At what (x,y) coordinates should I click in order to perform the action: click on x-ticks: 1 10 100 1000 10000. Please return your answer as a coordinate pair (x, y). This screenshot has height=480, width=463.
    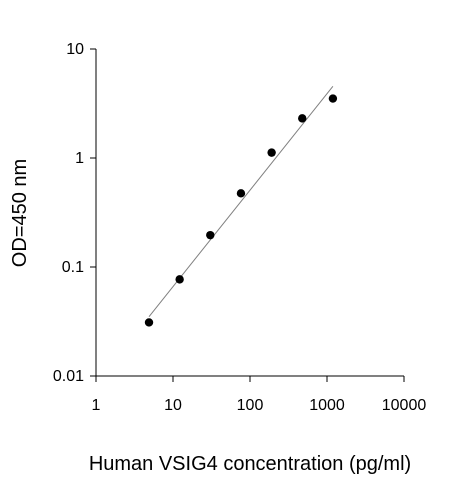
    Looking at the image, I should click on (259, 395).